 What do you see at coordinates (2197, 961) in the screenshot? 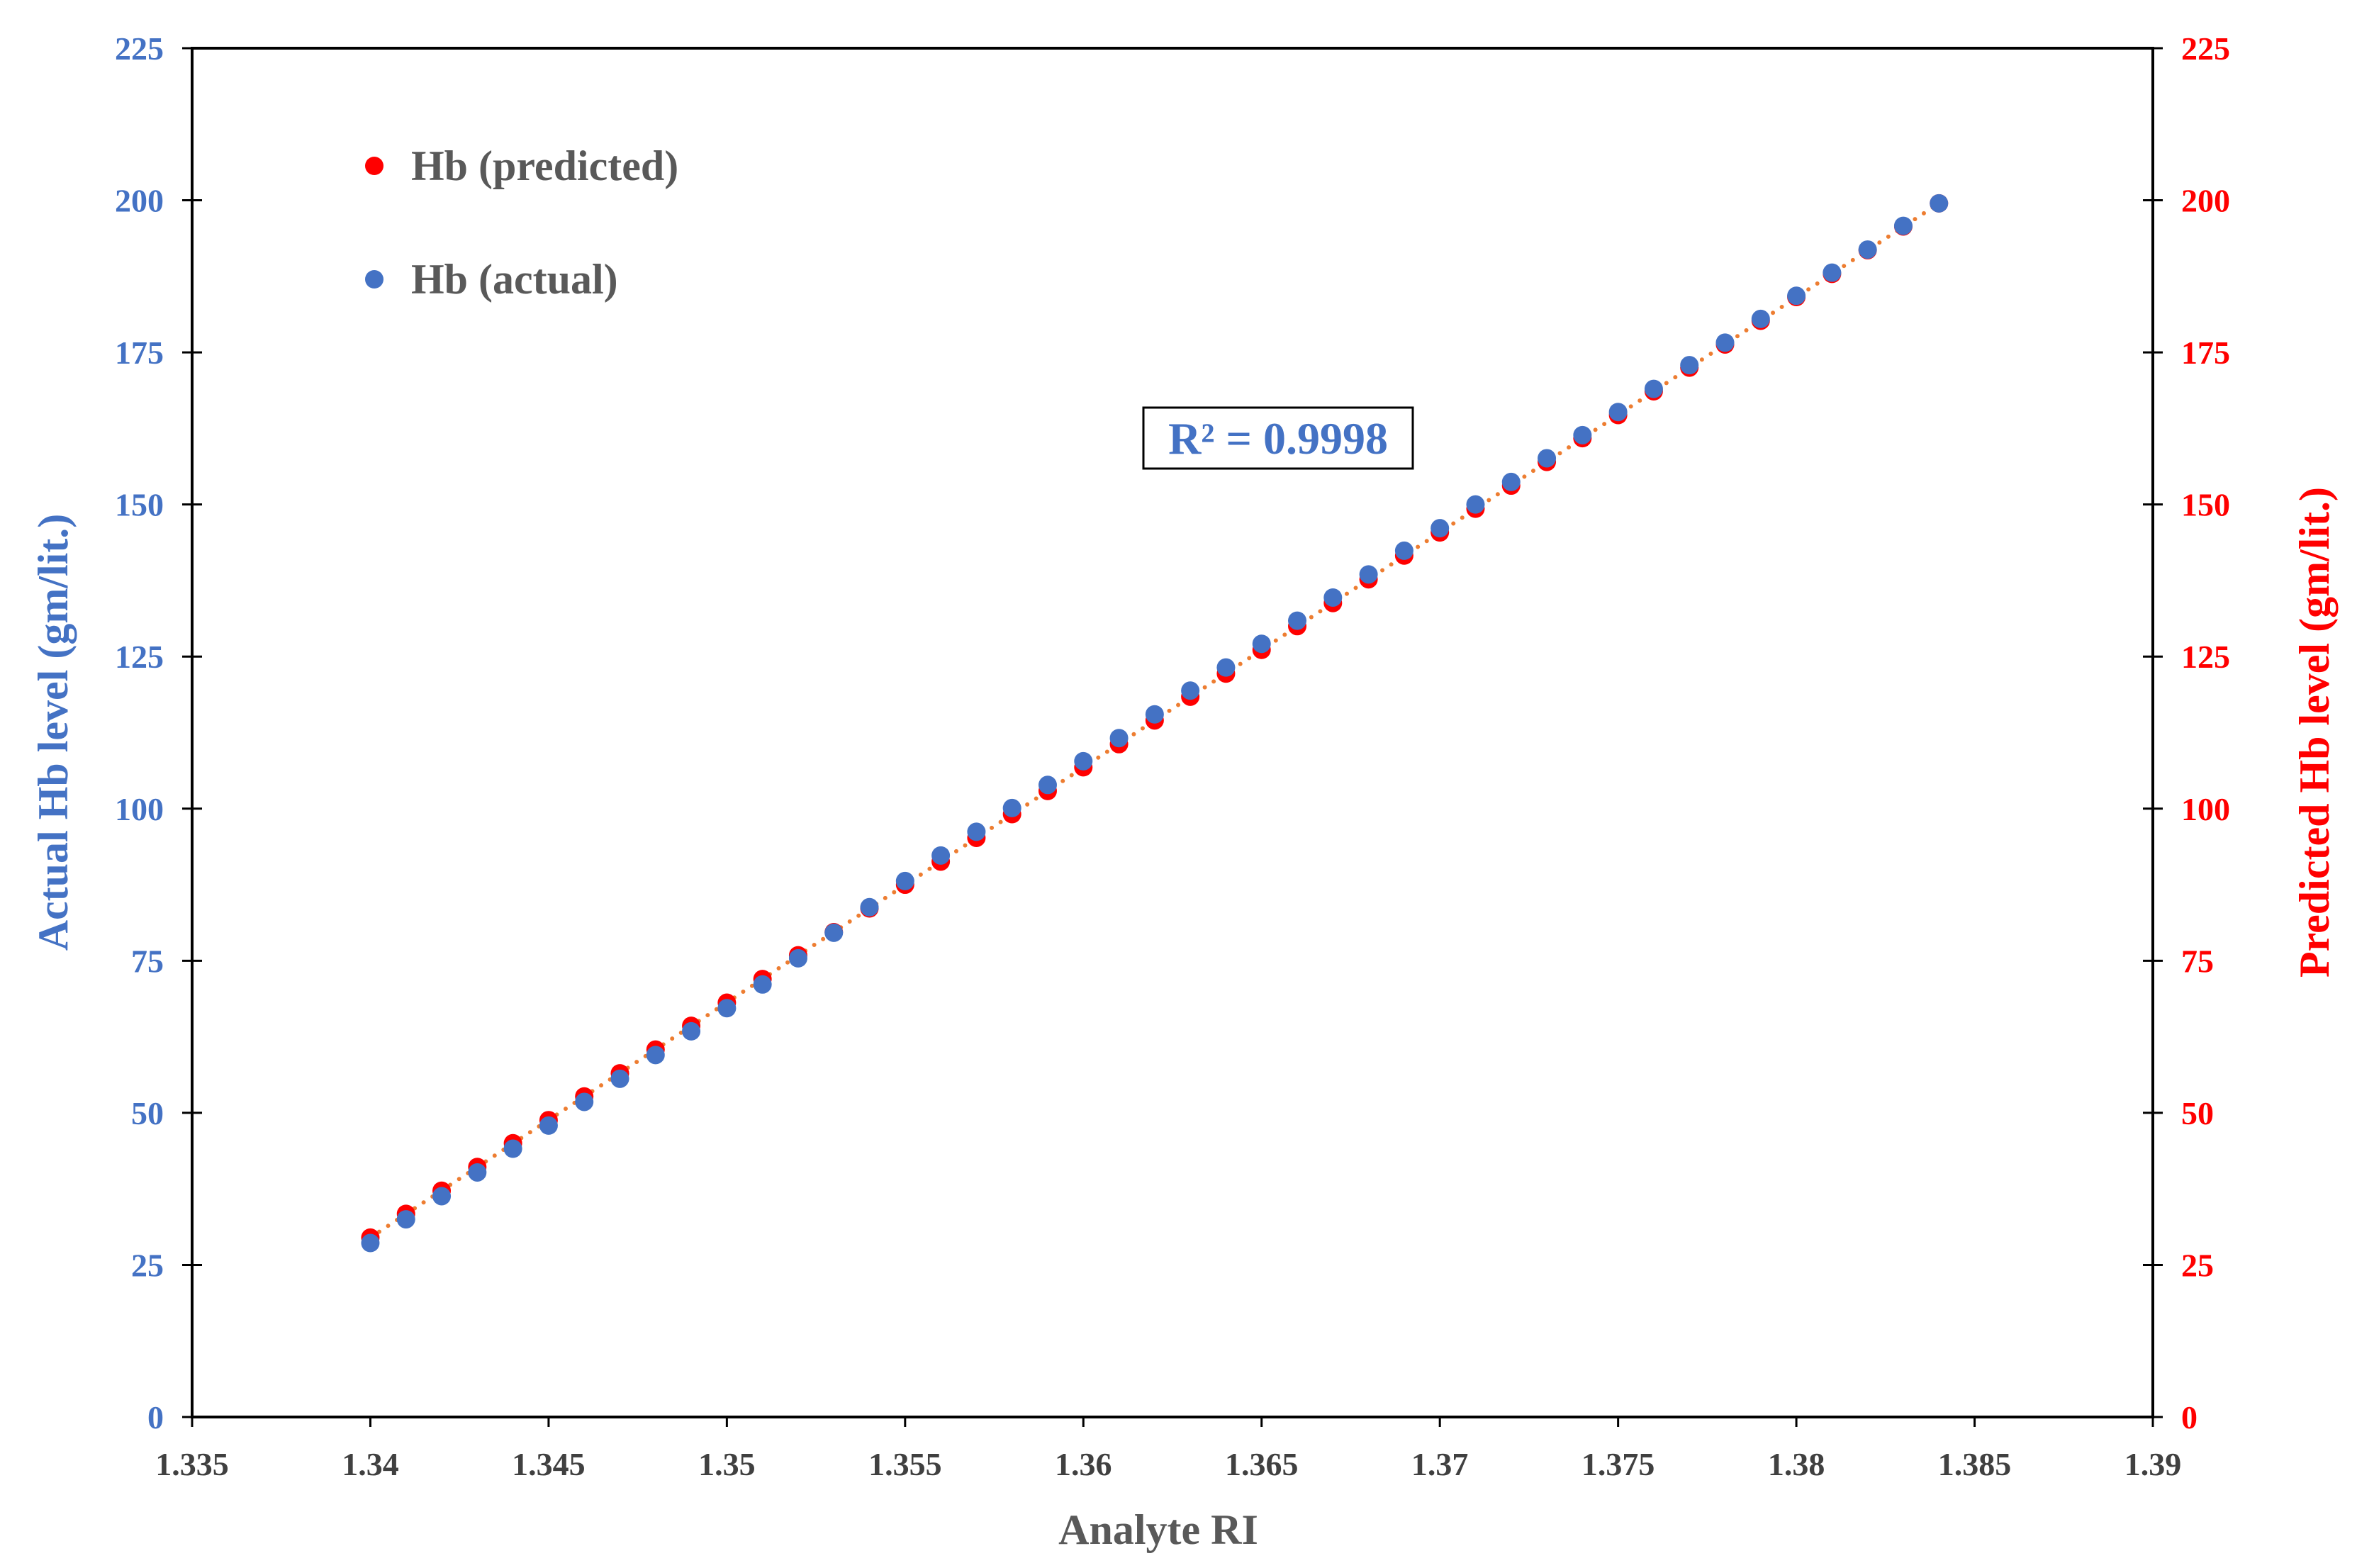
I see `right-y-tick-label: 75` at bounding box center [2197, 961].